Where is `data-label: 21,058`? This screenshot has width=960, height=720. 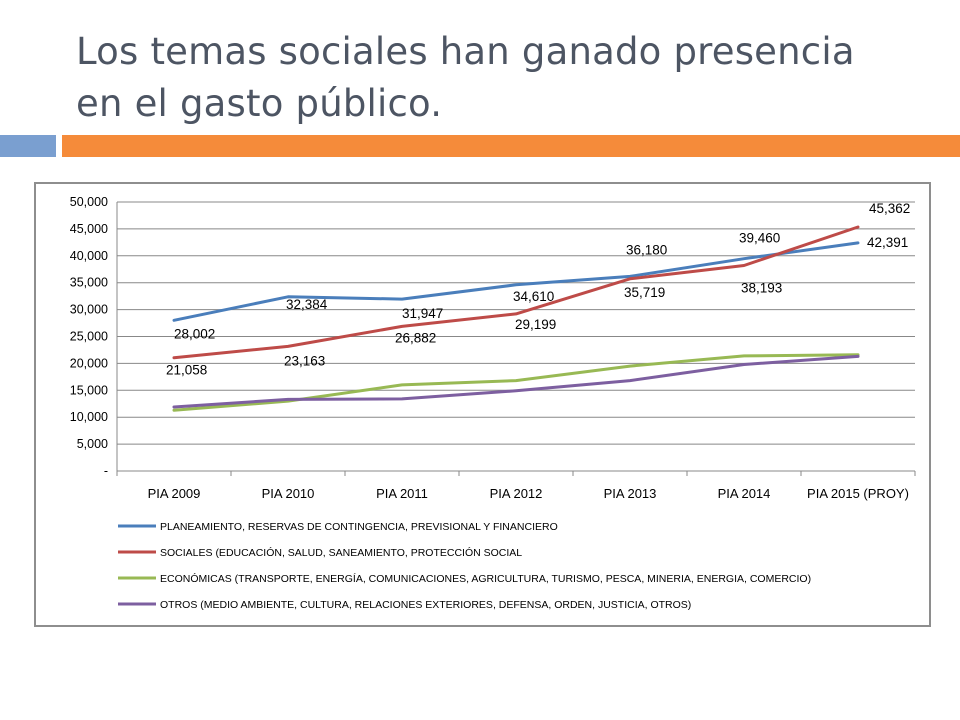
data-label: 21,058 is located at coordinates (186, 370).